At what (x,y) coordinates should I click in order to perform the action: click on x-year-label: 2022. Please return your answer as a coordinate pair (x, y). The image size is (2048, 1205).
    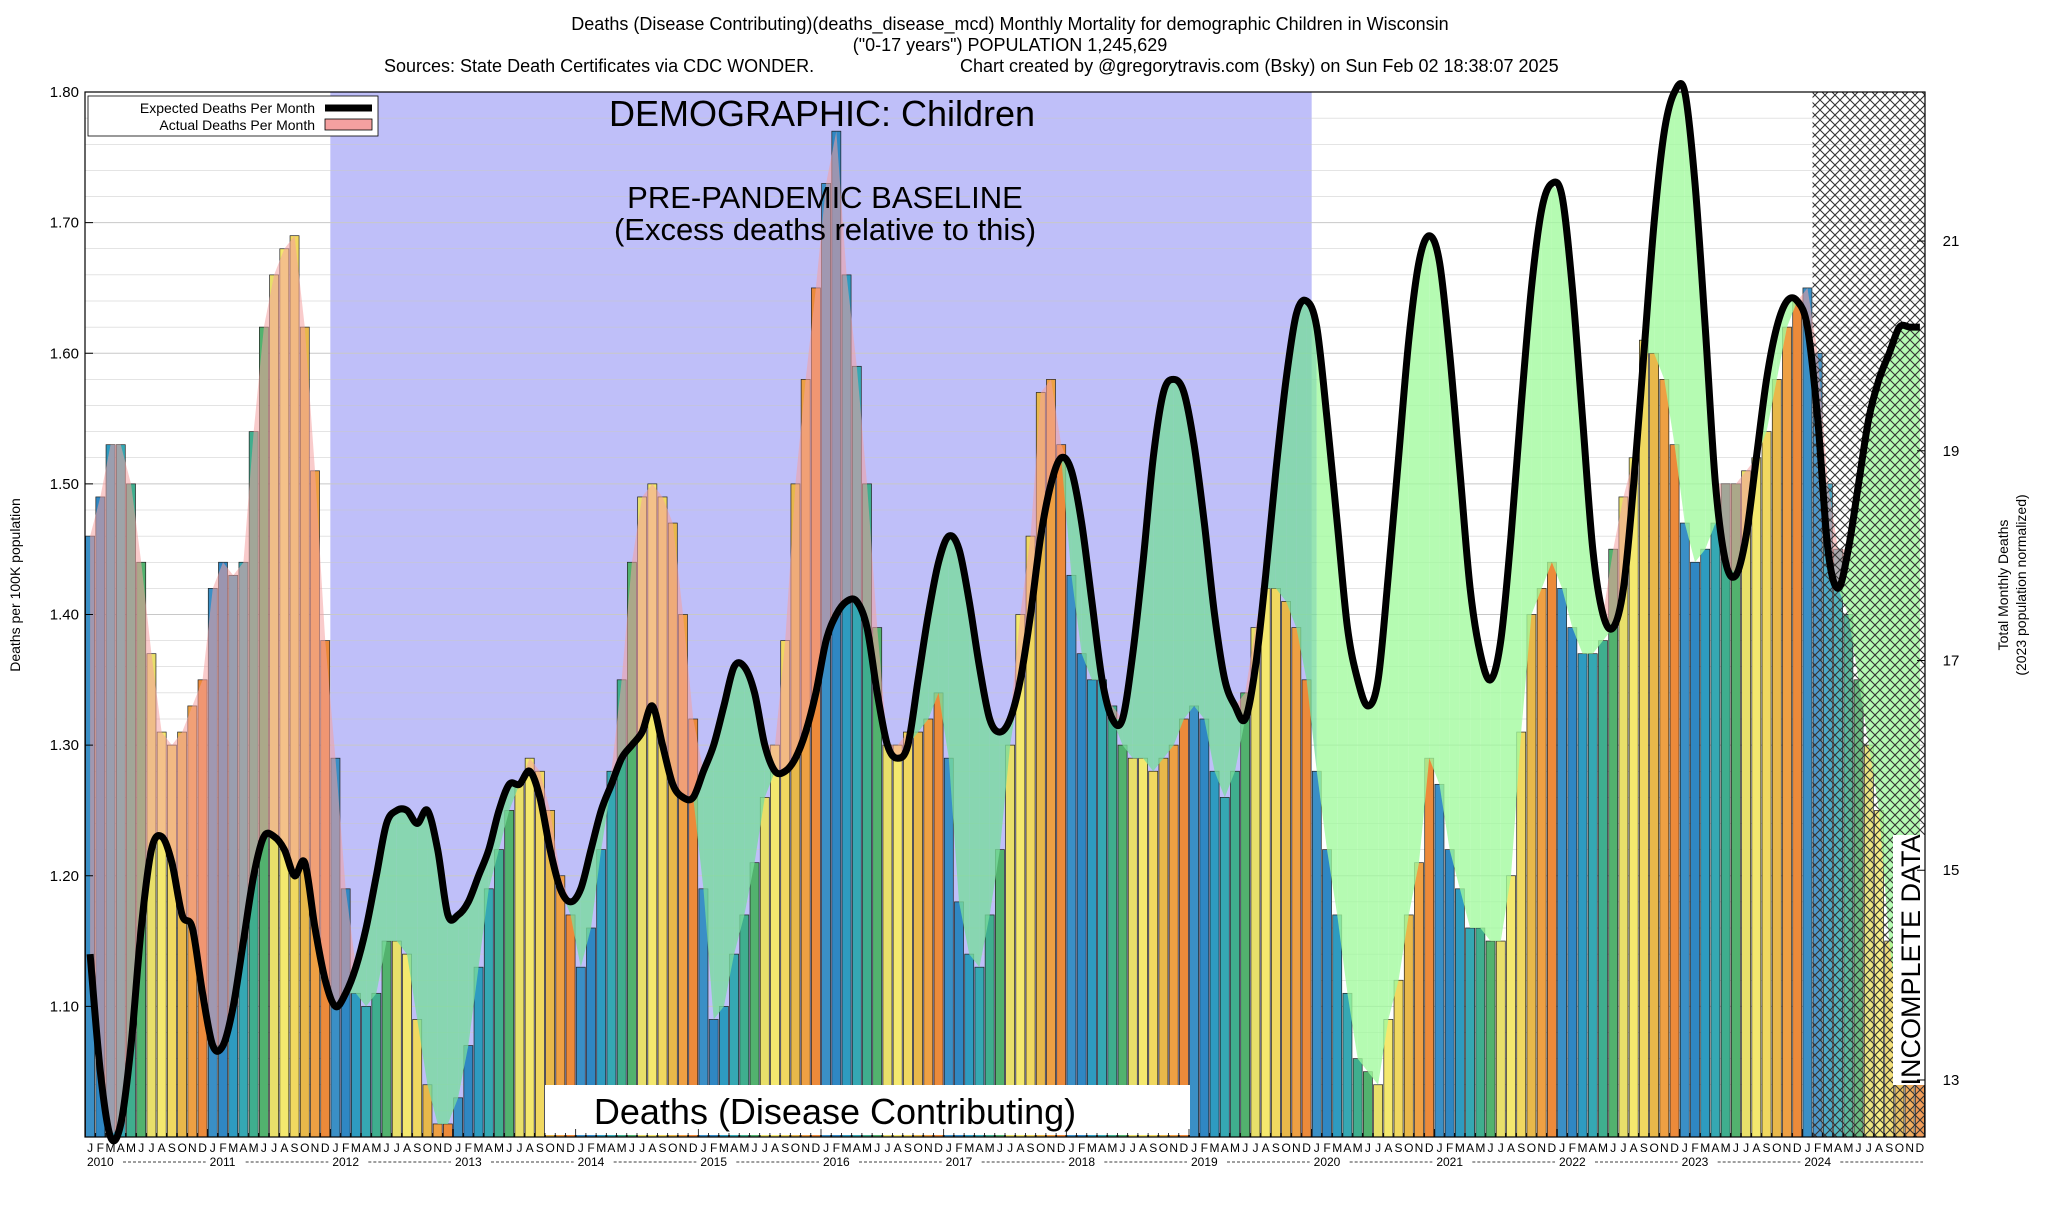
    Looking at the image, I should click on (1572, 1162).